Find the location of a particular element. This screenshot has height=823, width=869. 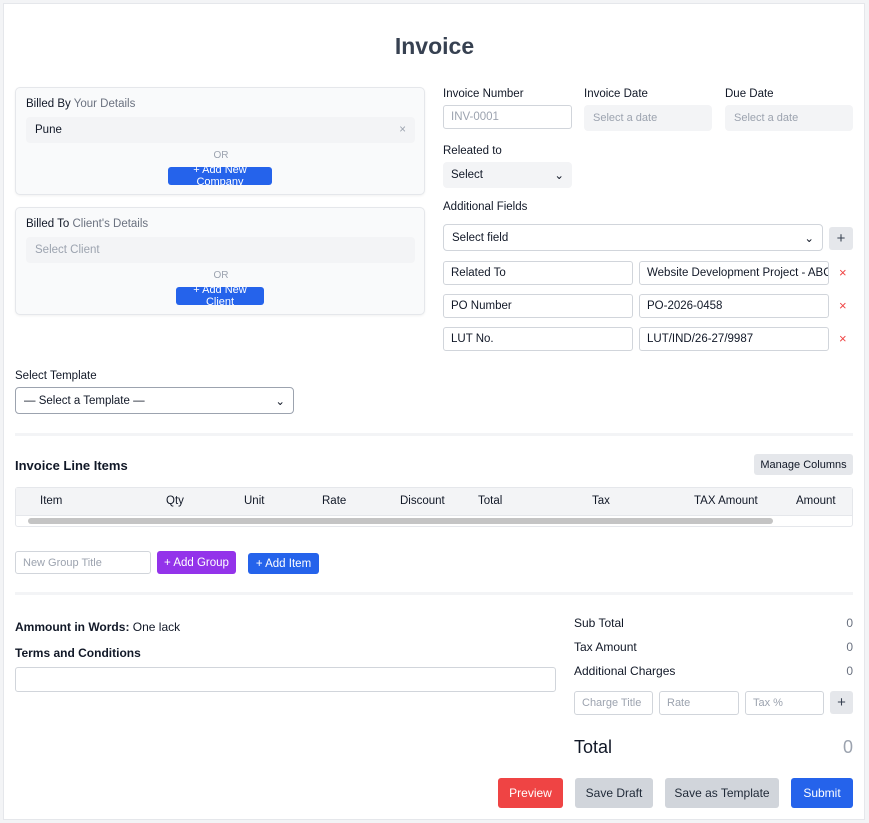

field-select-value: Select field is located at coordinates (480, 237).